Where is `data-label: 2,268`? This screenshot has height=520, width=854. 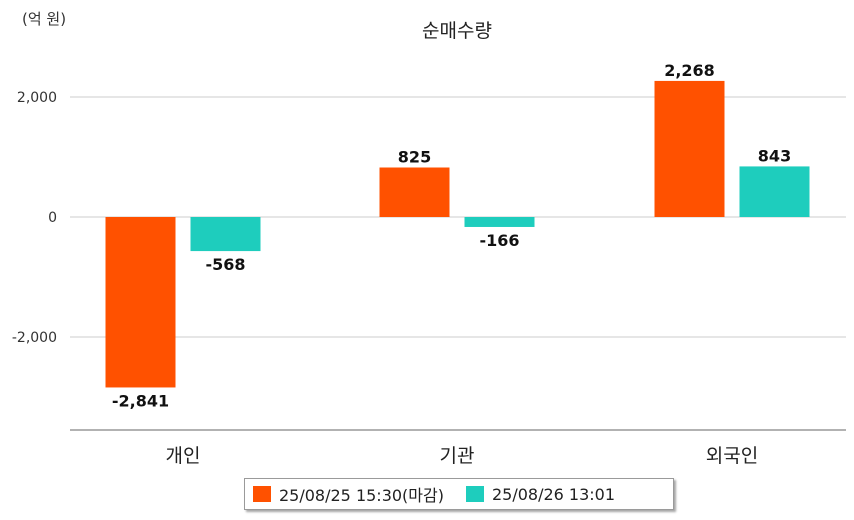 data-label: 2,268 is located at coordinates (689, 70).